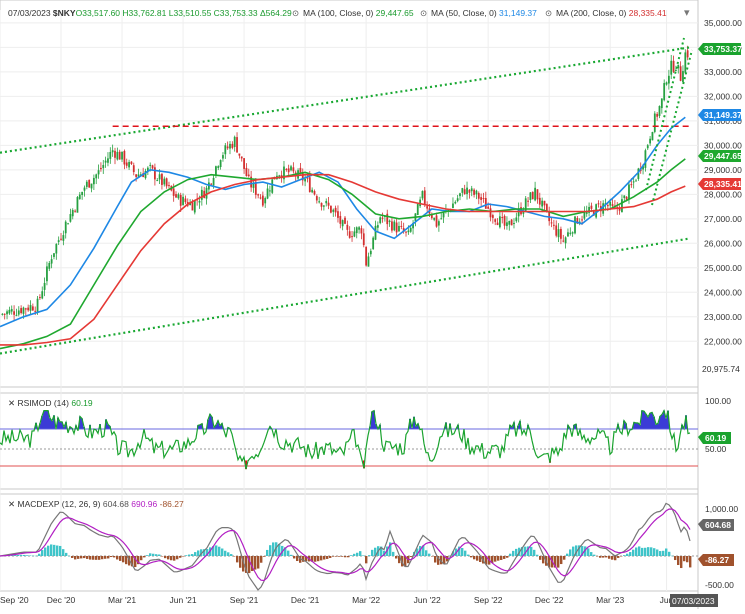 The image size is (745, 614). What do you see at coordinates (720, 184) in the screenshot?
I see `ma200-price-tag: 28,335.41` at bounding box center [720, 184].